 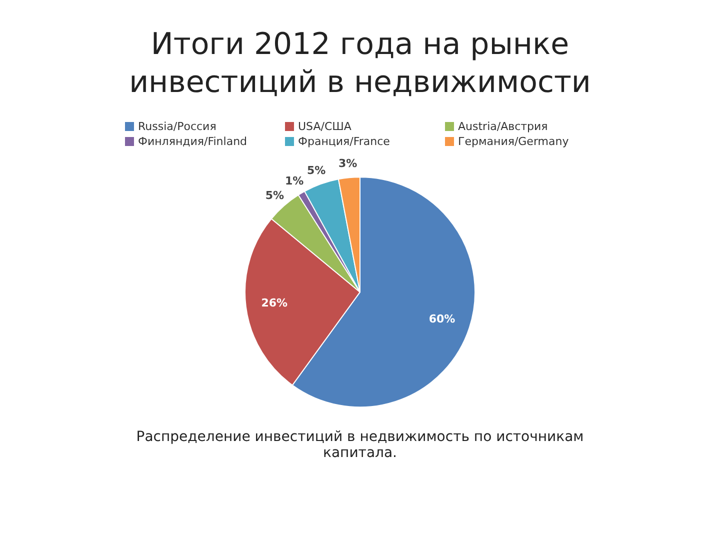 I want to click on data-label: 3%, so click(x=348, y=163).